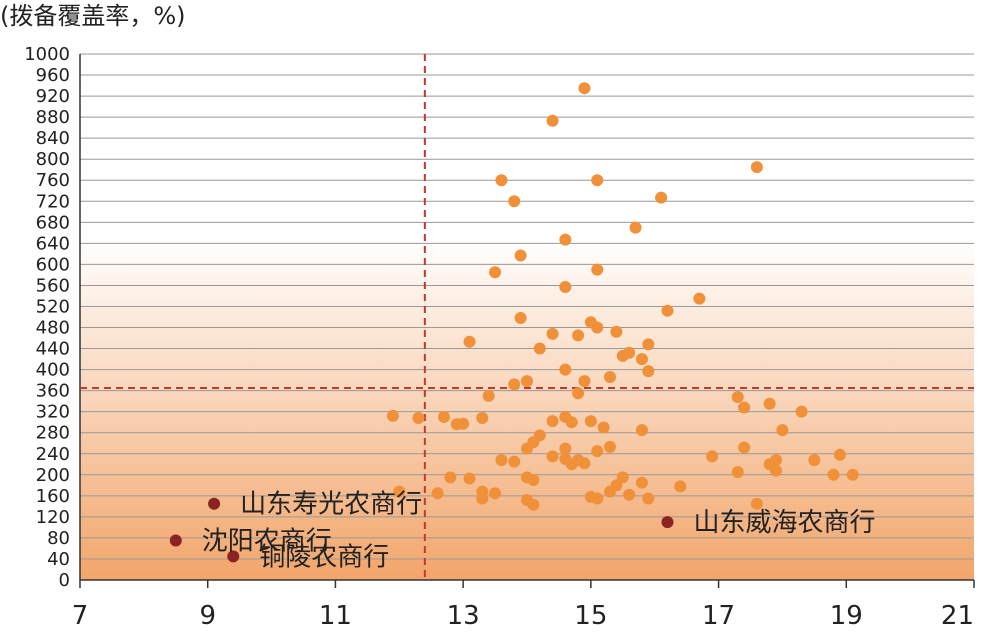 The height and width of the screenshot is (635, 988). Describe the element at coordinates (53, 75) in the screenshot. I see `y-tick-label: 960` at that location.